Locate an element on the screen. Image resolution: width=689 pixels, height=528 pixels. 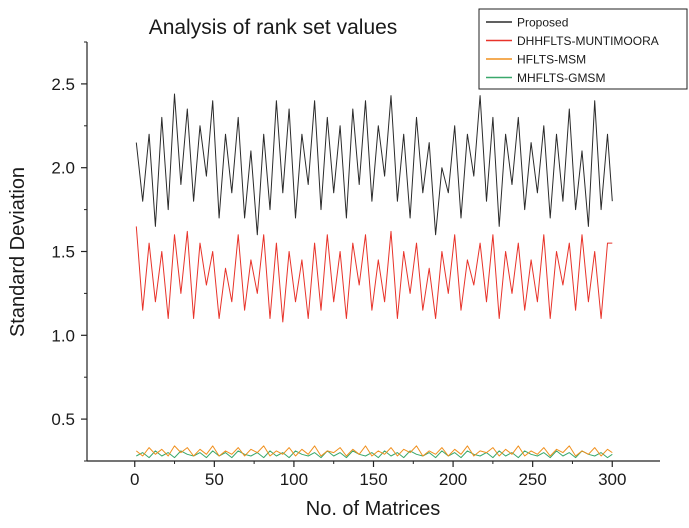
x-axis-ticks: 0 50 100 150 200 250 300 is located at coordinates (378, 475).